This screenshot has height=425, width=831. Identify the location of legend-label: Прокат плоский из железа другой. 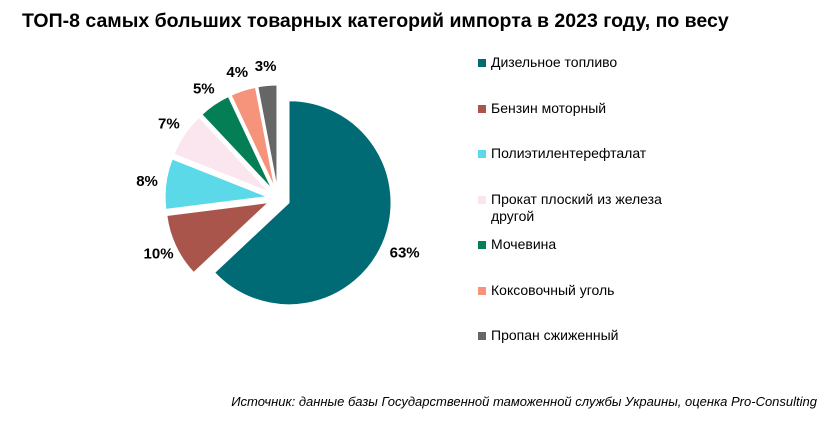
(576, 207).